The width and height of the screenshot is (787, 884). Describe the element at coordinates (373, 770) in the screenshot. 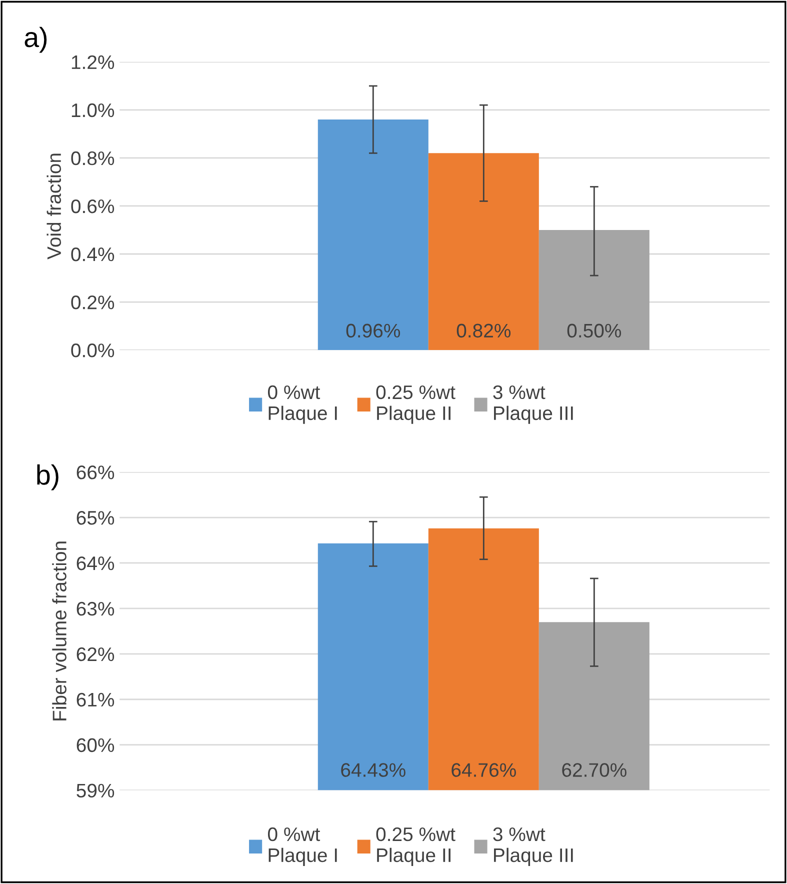

I see `data-label: 64.43%` at that location.